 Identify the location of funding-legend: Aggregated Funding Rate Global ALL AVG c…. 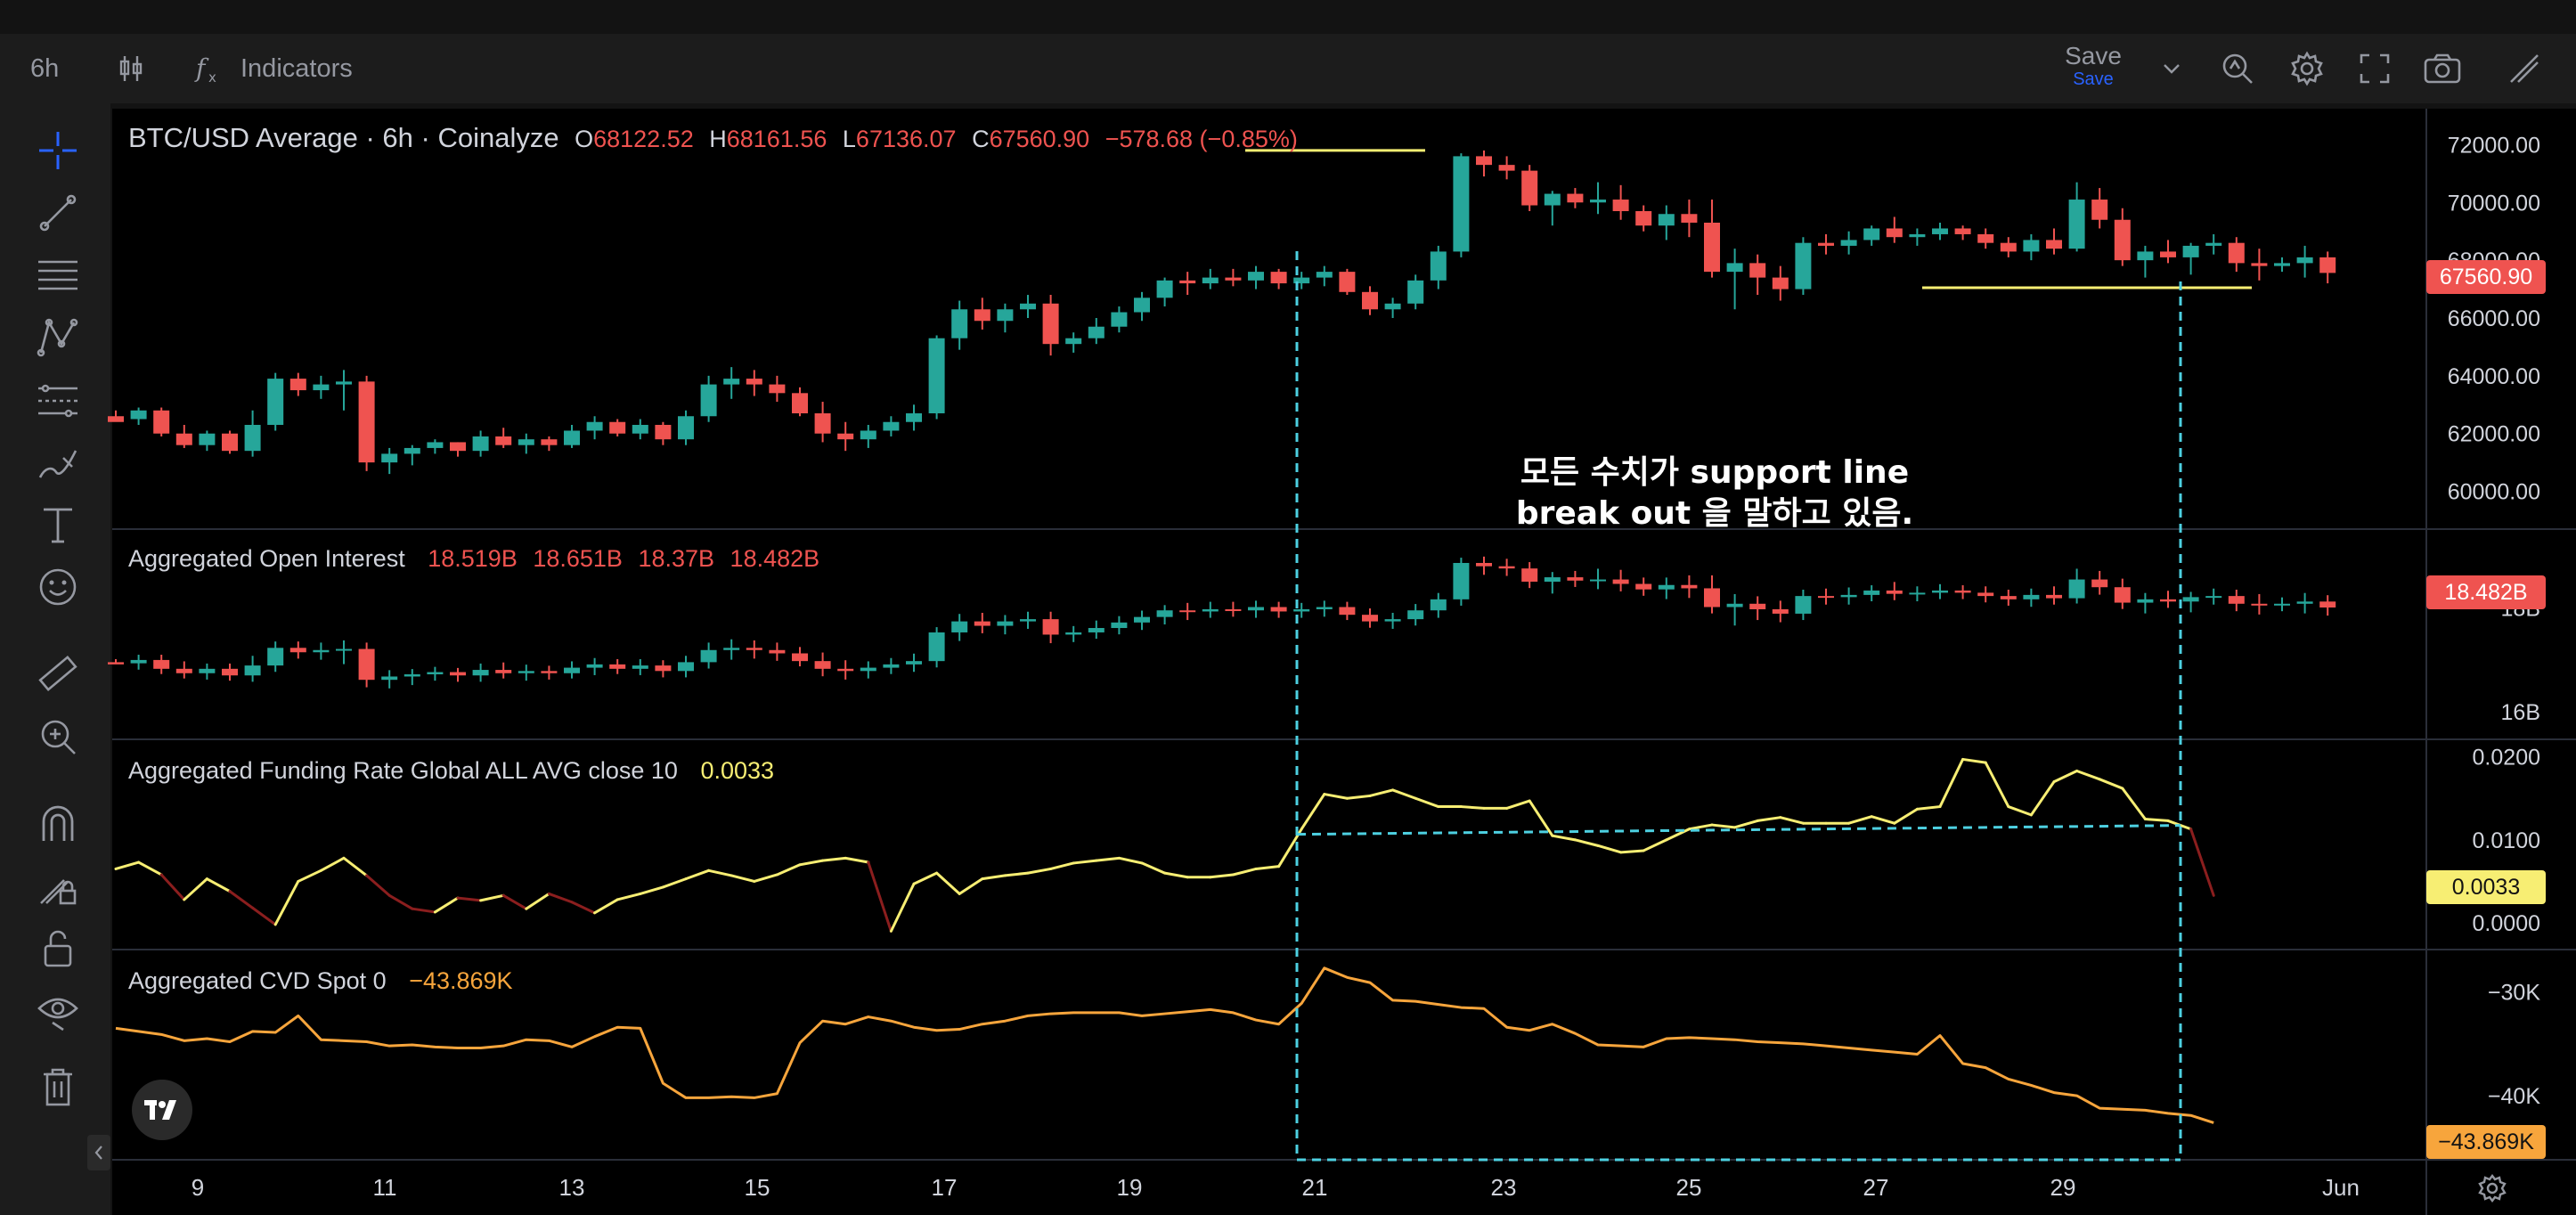
(455, 771).